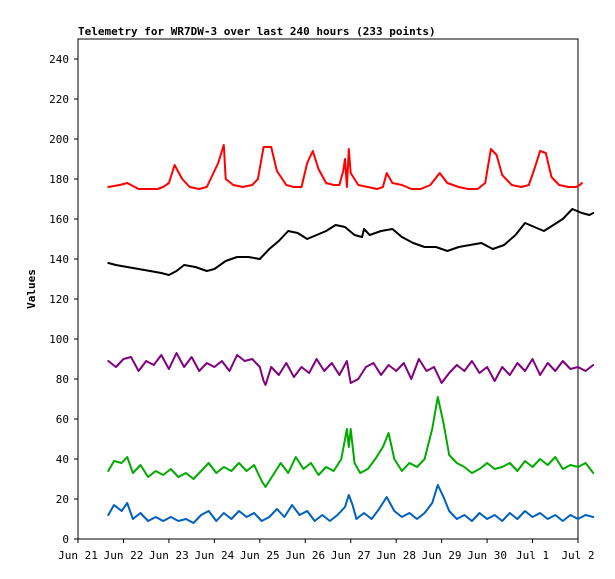 The image size is (615, 579). Describe the element at coordinates (62, 459) in the screenshot. I see `y-tick-label: 40` at that location.